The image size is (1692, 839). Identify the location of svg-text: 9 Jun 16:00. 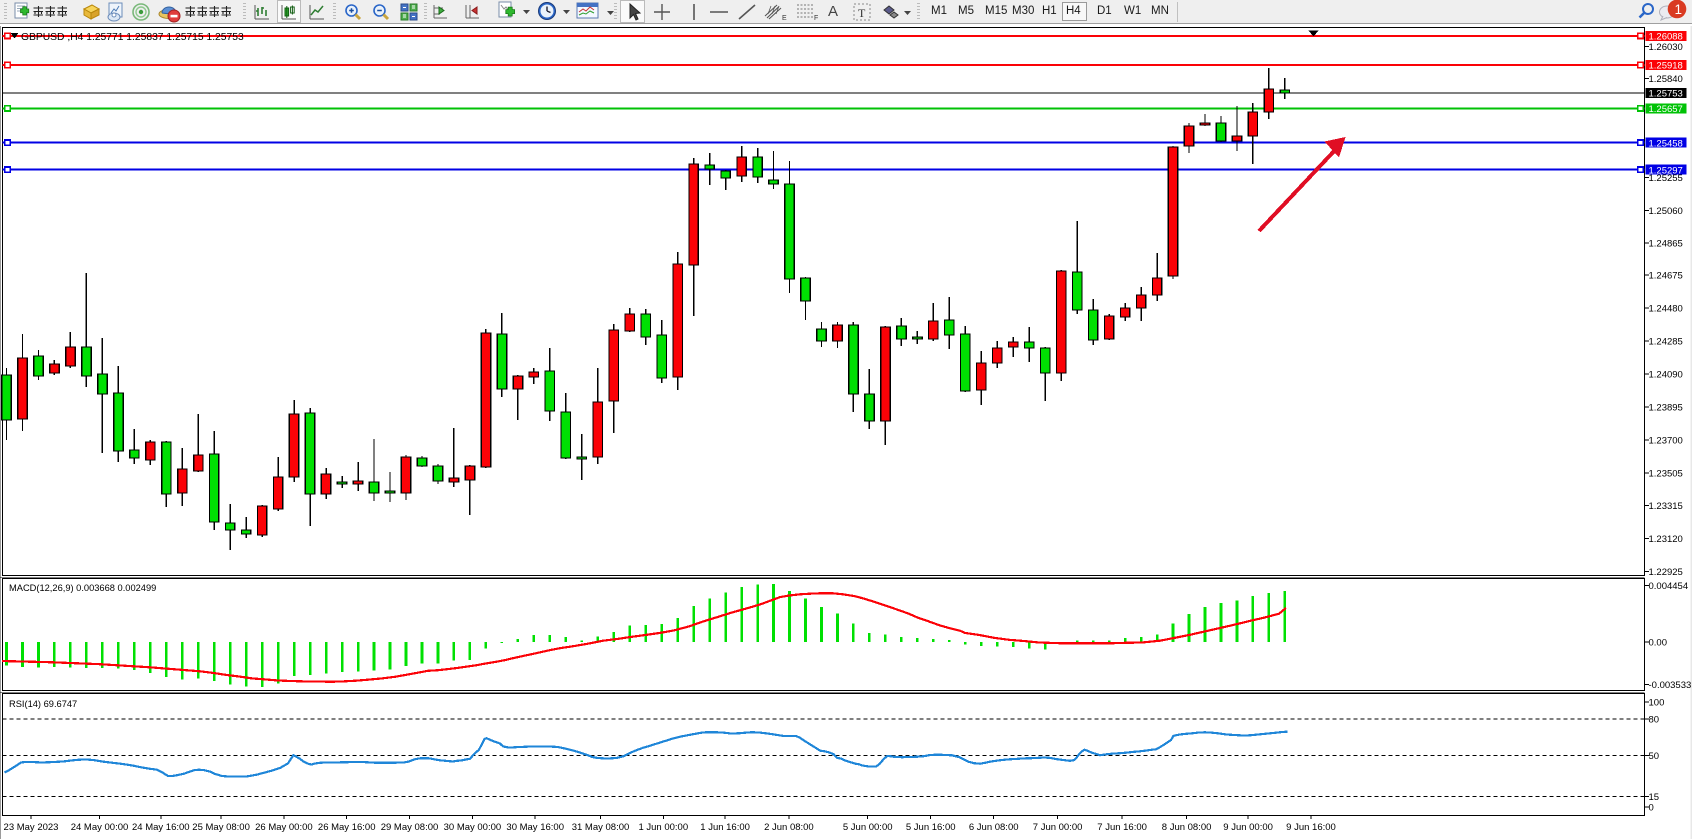
(1311, 827).